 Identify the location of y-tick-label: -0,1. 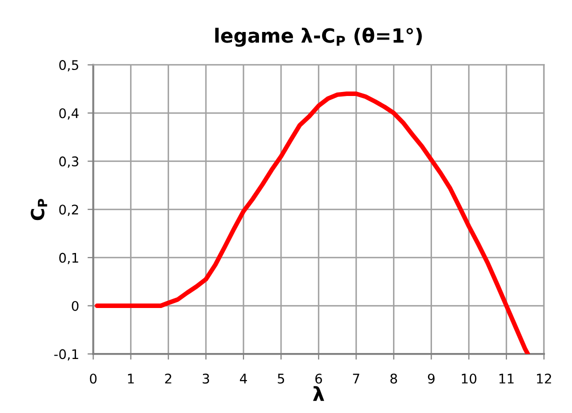
(66, 354).